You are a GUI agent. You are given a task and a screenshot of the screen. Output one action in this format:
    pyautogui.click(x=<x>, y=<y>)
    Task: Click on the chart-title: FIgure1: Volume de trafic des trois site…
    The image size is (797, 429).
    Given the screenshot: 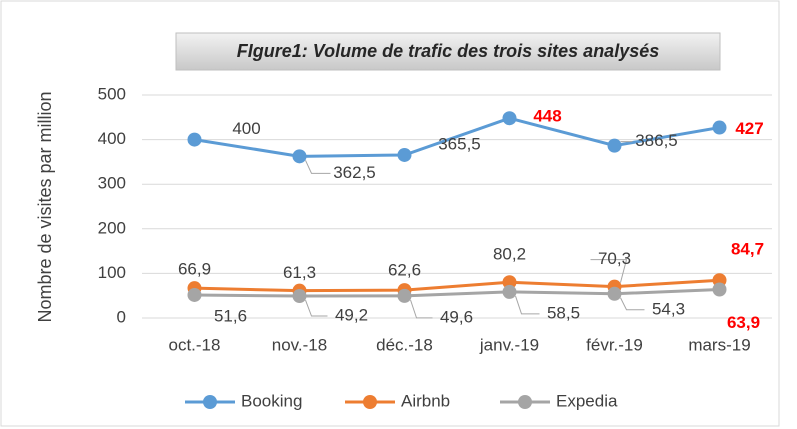 What is the action you would take?
    pyautogui.click(x=448, y=51)
    